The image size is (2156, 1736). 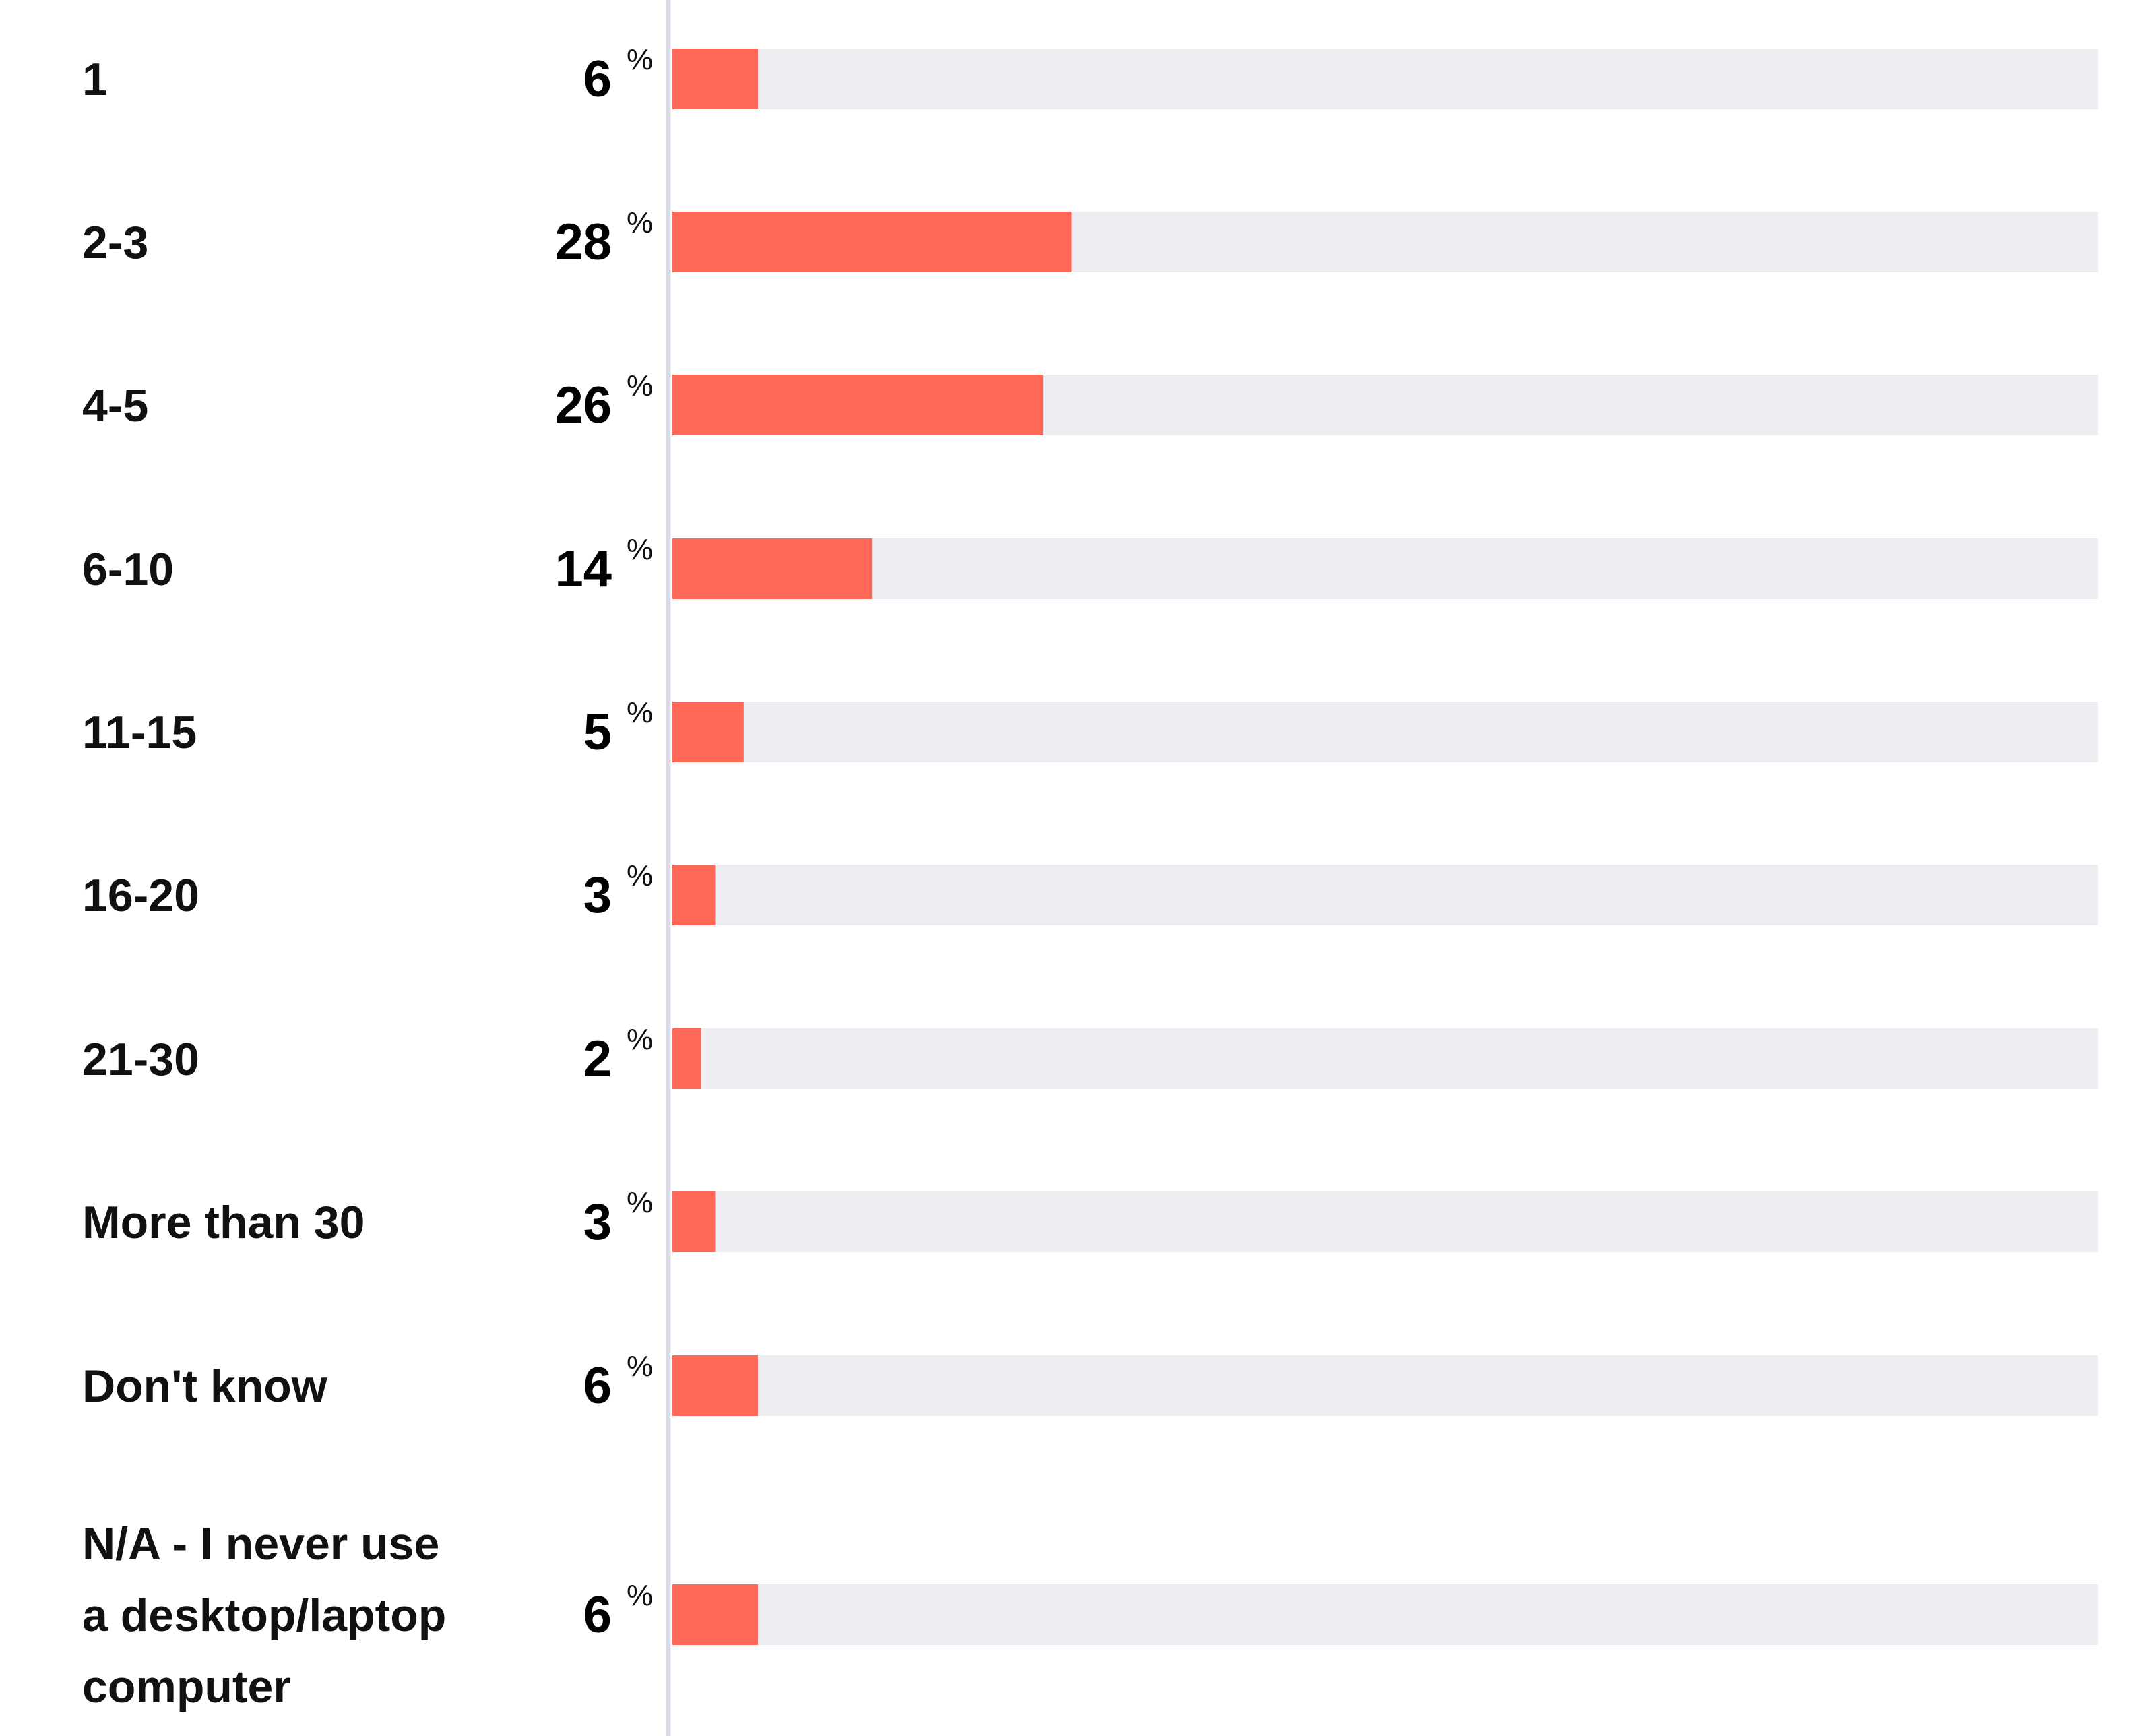 What do you see at coordinates (140, 895) in the screenshot?
I see `category-label: 16-20` at bounding box center [140, 895].